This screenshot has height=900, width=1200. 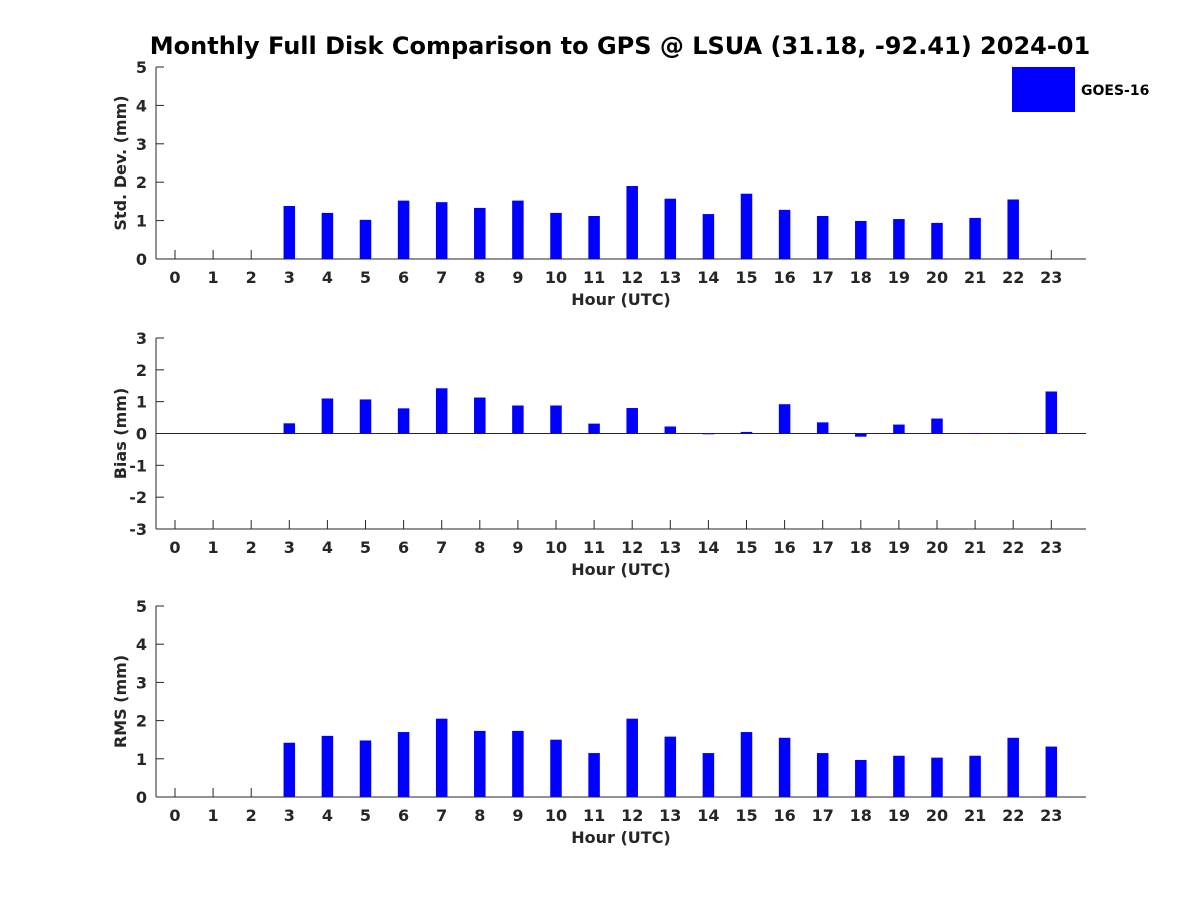 What do you see at coordinates (141, 759) in the screenshot?
I see `y-tick-label: 1` at bounding box center [141, 759].